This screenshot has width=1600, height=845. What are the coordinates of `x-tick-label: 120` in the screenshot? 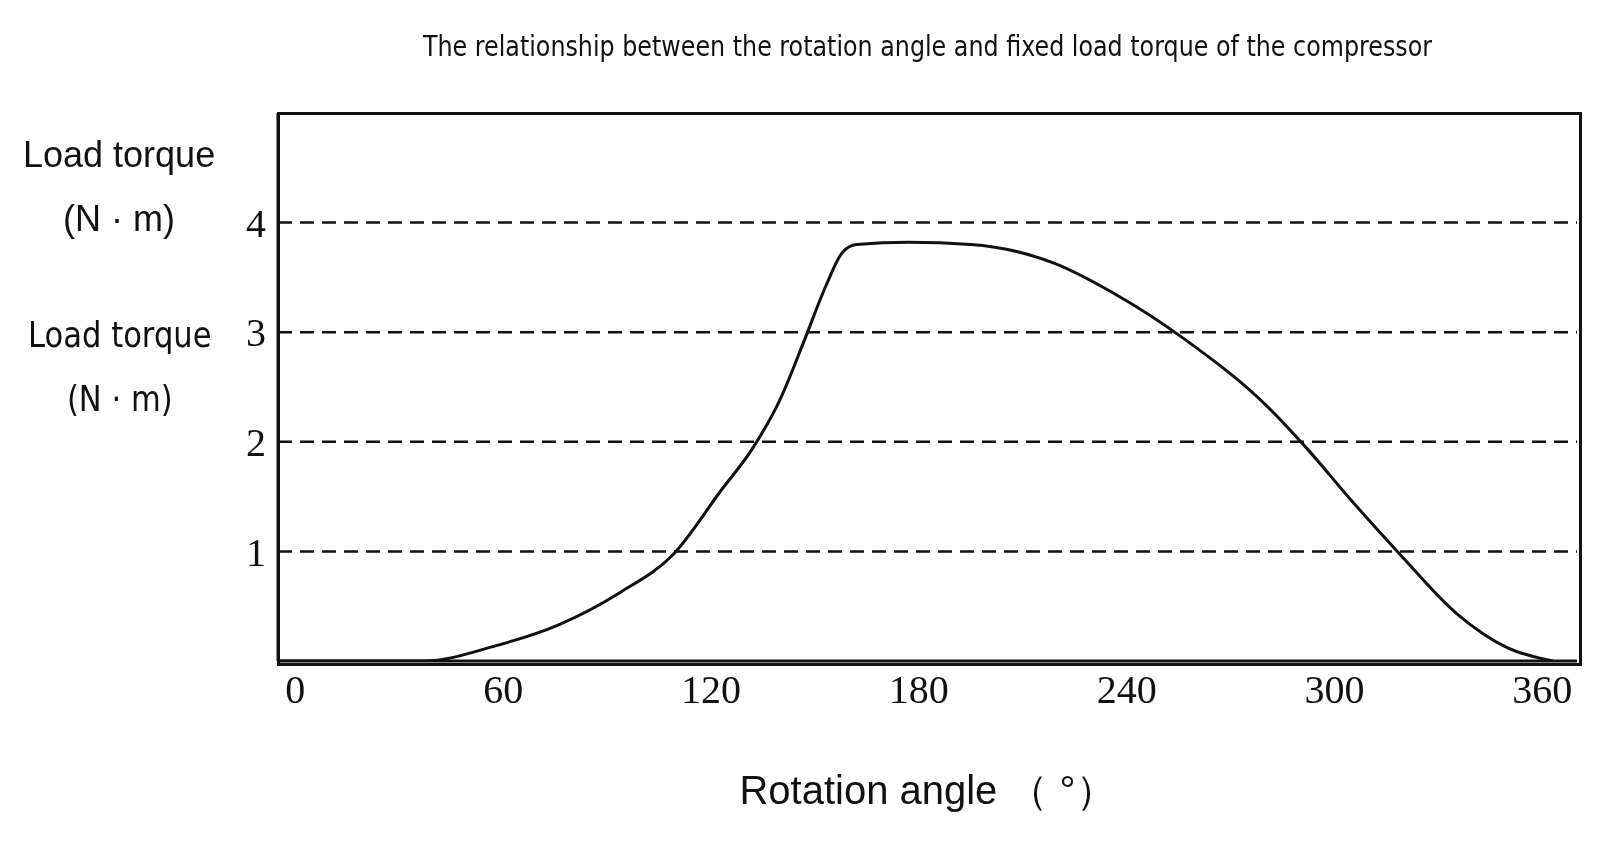 It's located at (711, 690).